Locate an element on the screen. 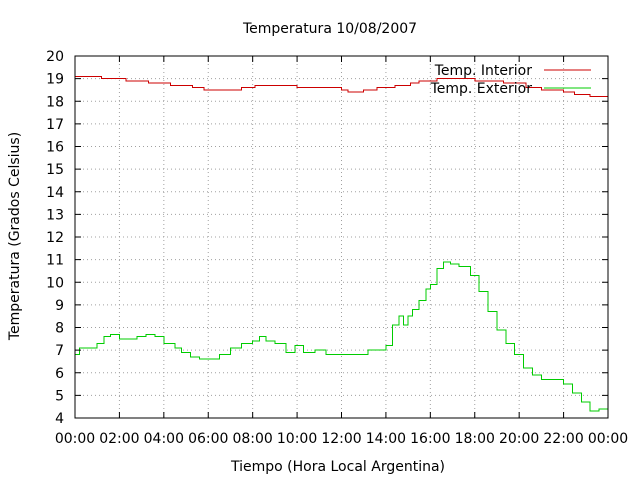  x-tick-label: 06:00 is located at coordinates (208, 439).